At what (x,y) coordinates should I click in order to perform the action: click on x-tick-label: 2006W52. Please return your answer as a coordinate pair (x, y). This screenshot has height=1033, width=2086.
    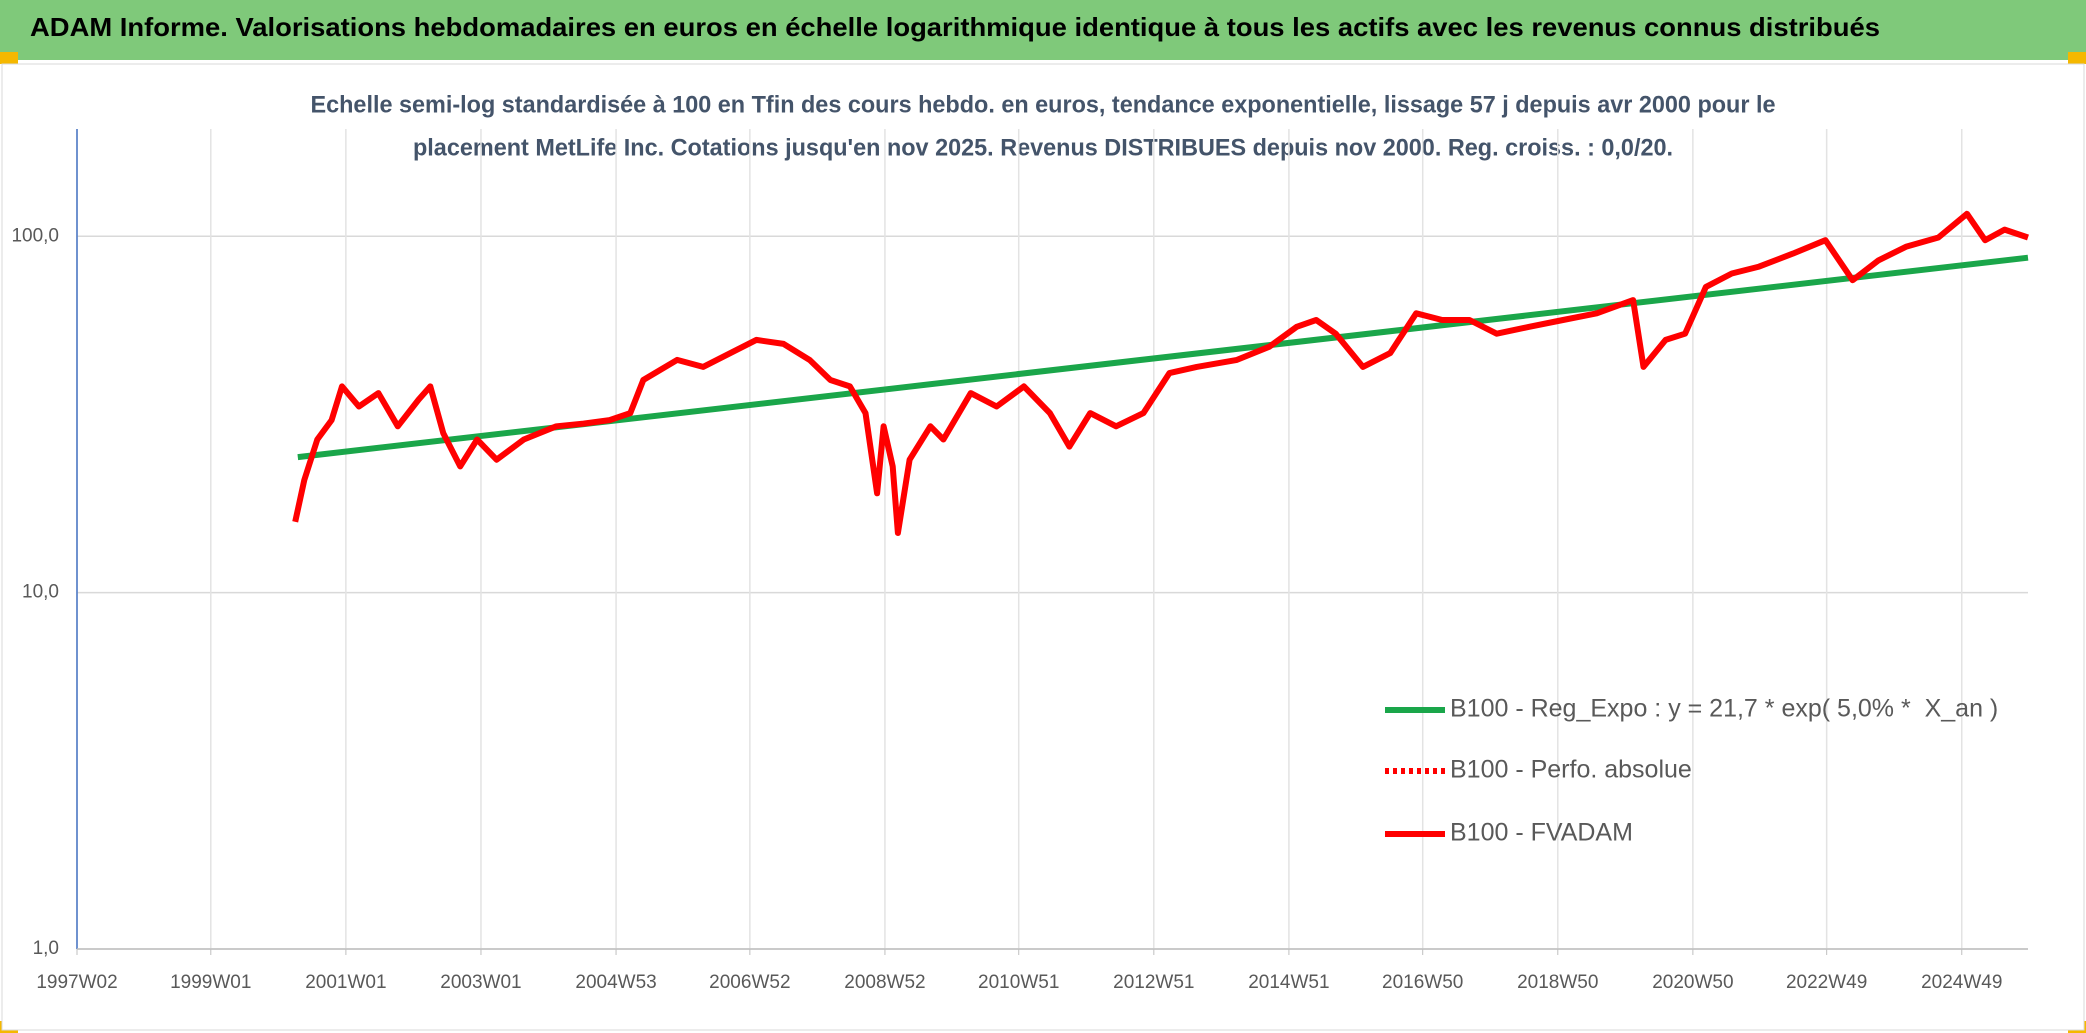
    Looking at the image, I should click on (749, 982).